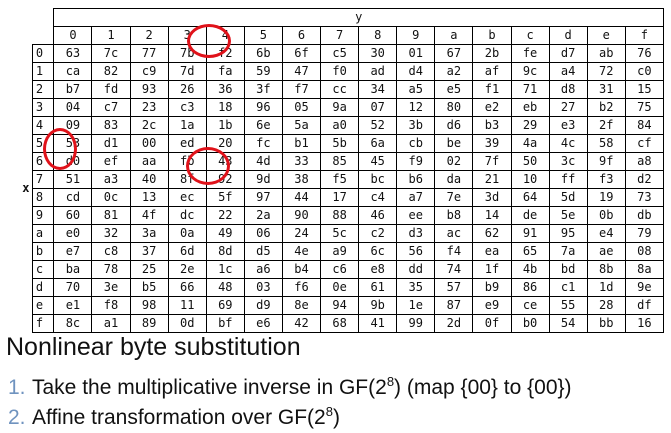  Describe the element at coordinates (73, 161) in the screenshot. I see `table-cell: d0` at that location.